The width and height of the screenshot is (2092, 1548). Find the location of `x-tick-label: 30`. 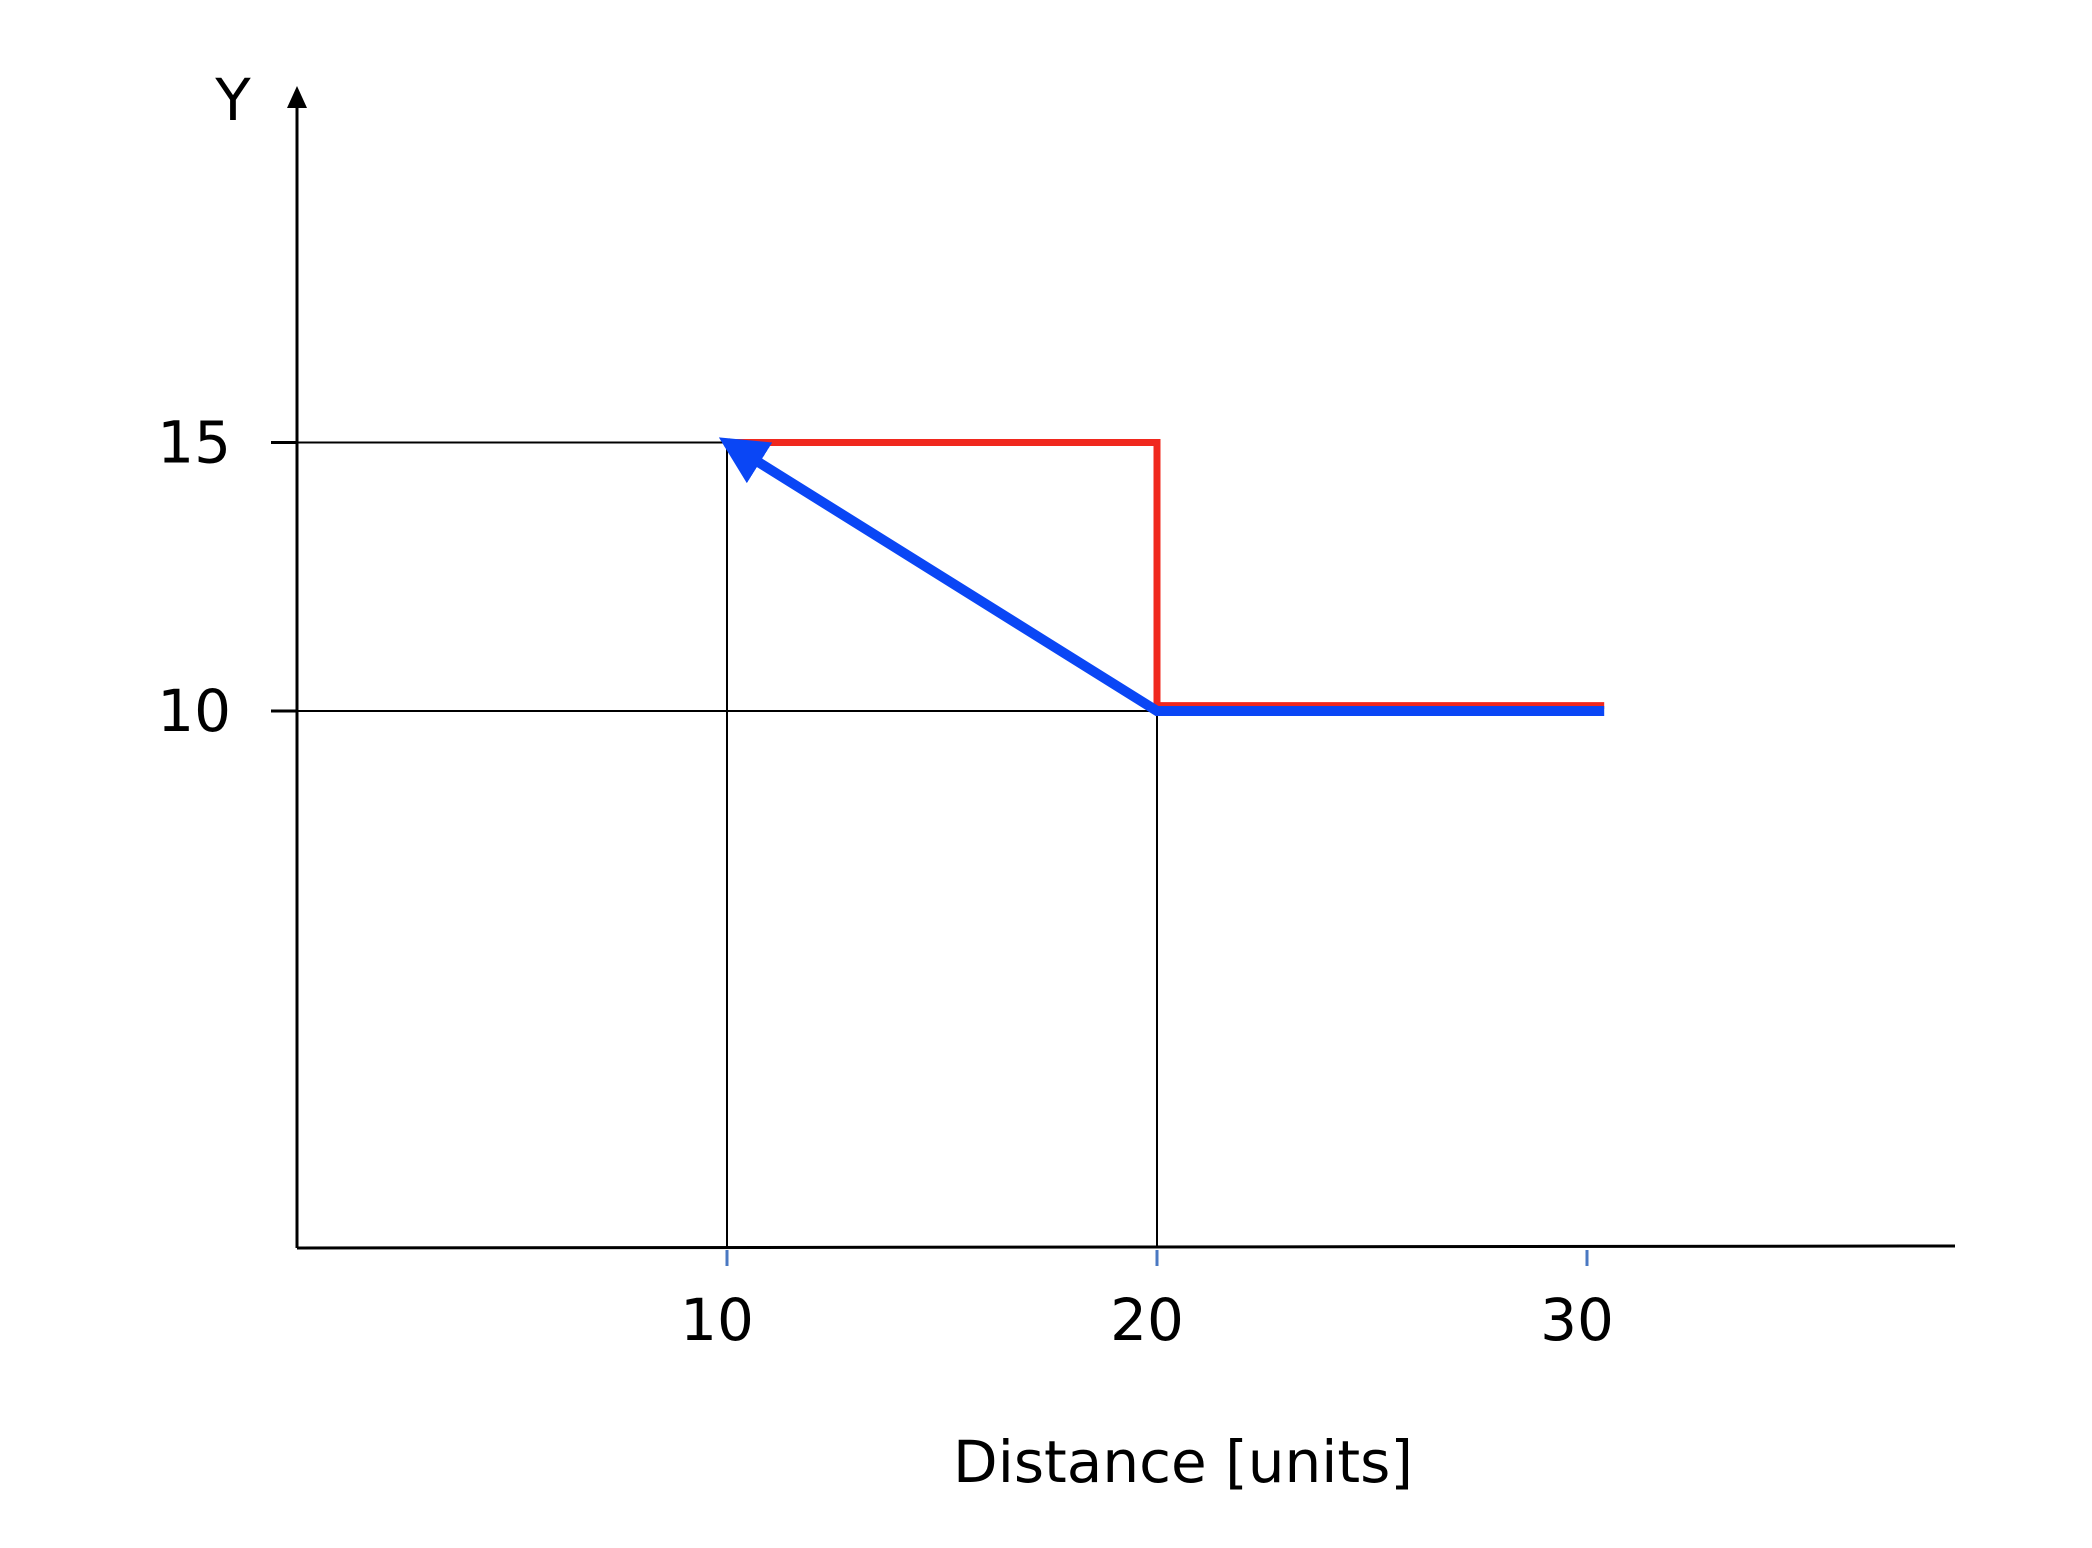

x-tick-label: 30 is located at coordinates (1577, 1320).